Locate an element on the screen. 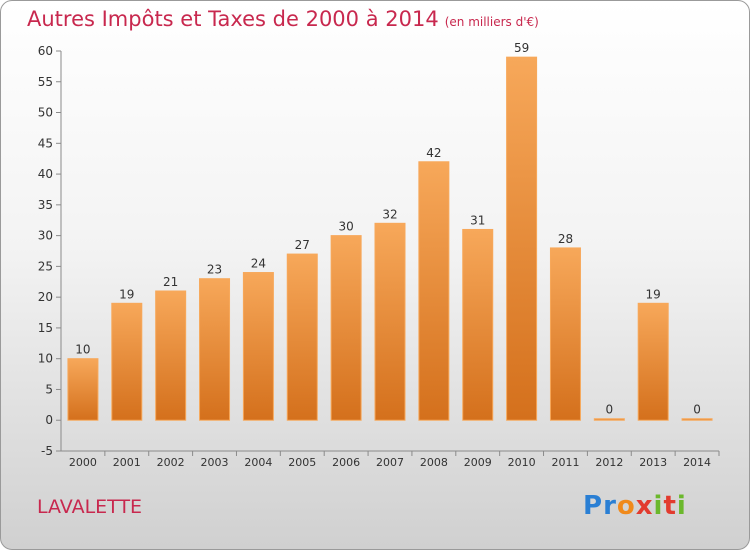 The height and width of the screenshot is (550, 750). y-tick-label: 30 is located at coordinates (45, 236).